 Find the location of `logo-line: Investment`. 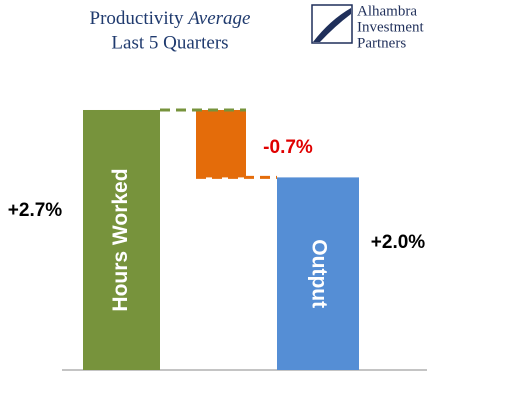

logo-line: Investment is located at coordinates (390, 27).